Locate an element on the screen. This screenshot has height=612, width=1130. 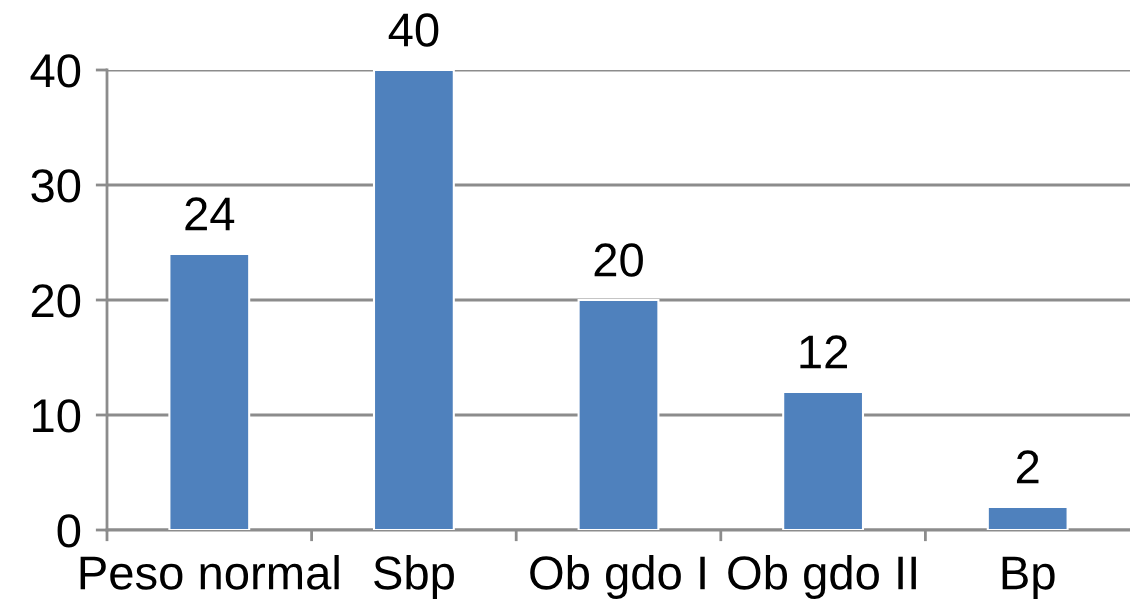
x-tick-label: Peso normal is located at coordinates (209, 572).